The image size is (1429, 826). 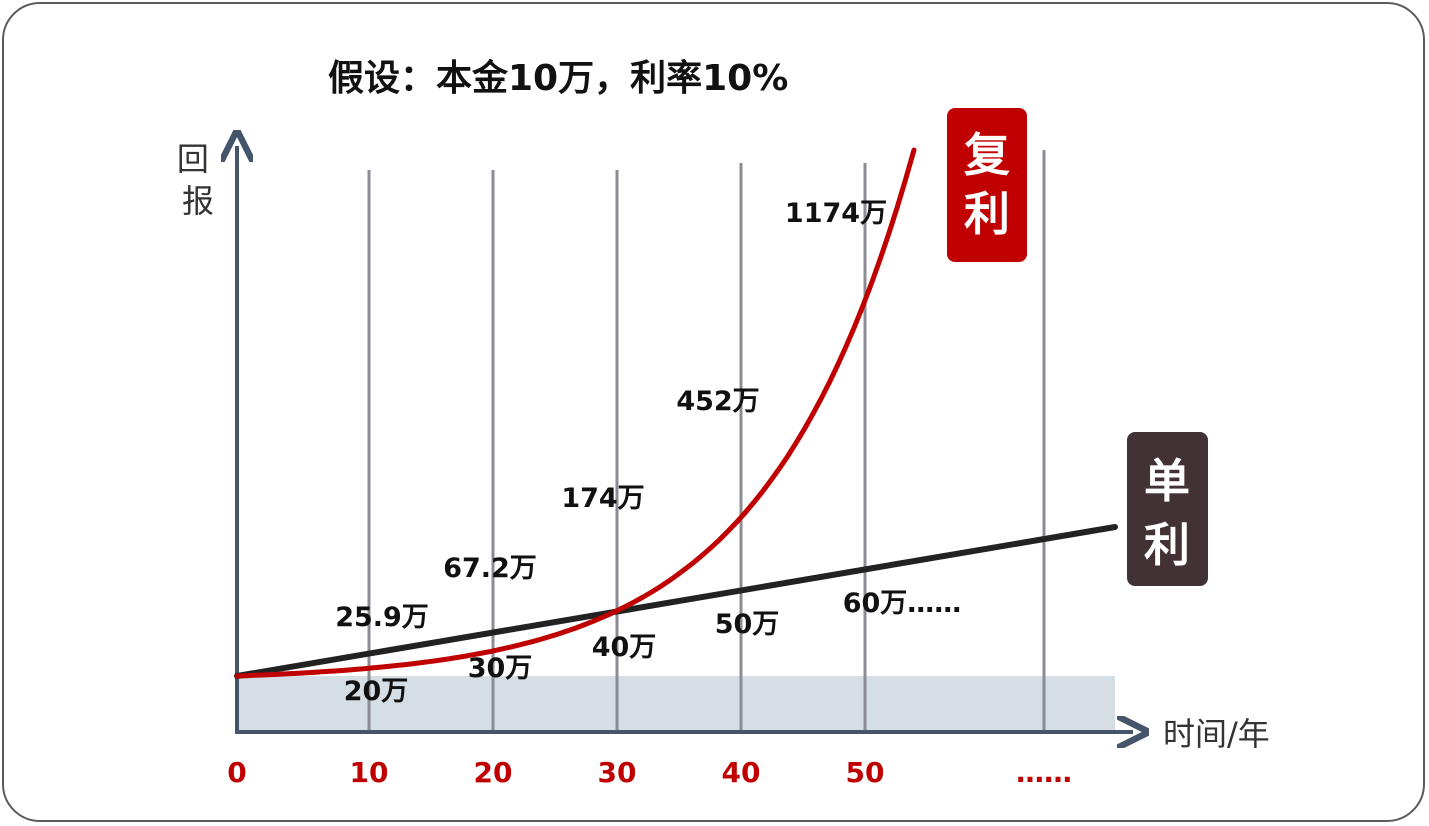 I want to click on x-tick-label: 30, so click(x=617, y=772).